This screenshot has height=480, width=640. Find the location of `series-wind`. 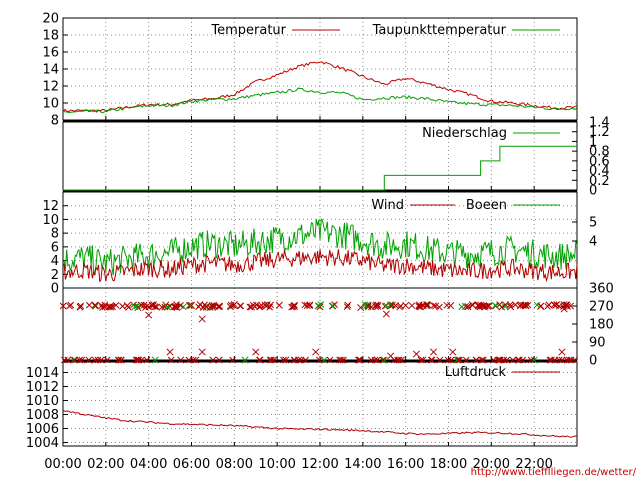

series-wind is located at coordinates (320, 266).